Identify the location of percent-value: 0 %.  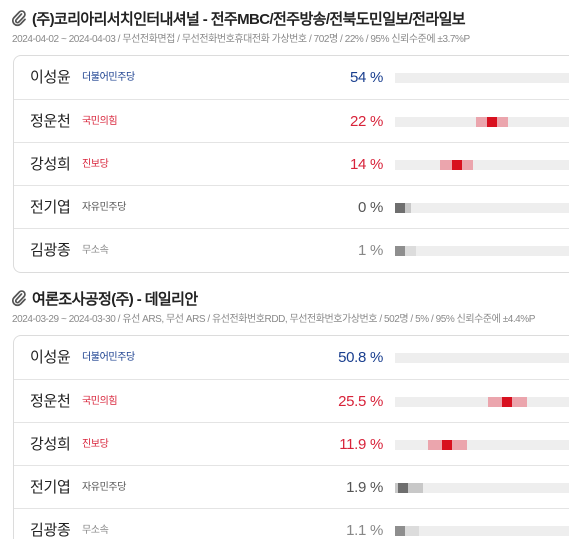
(370, 207).